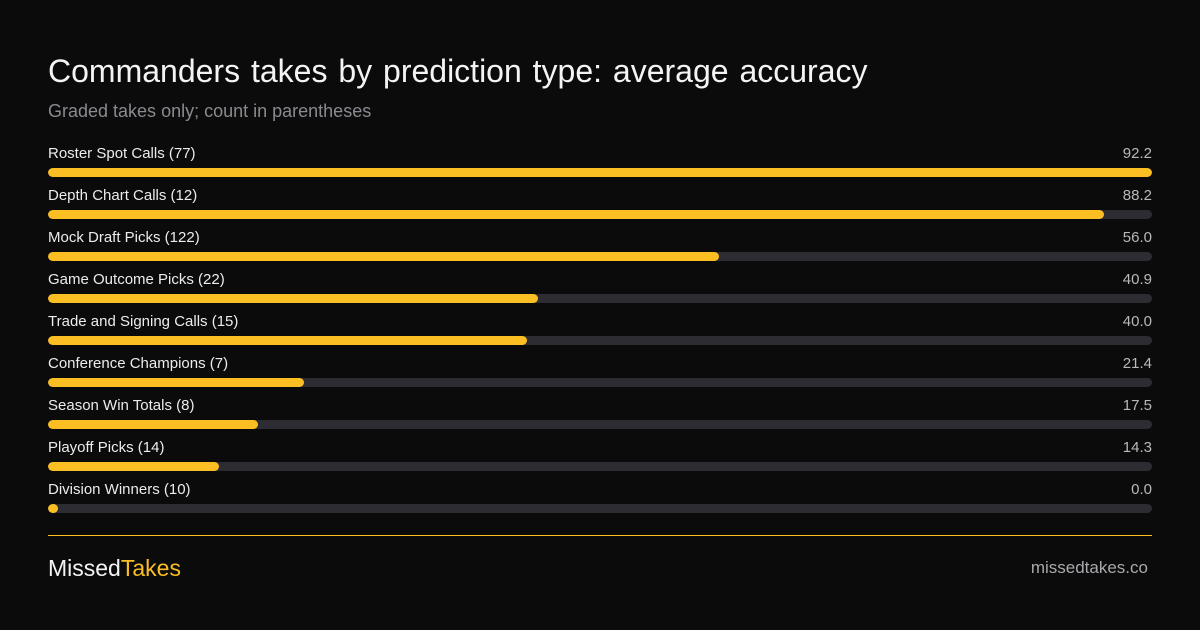  I want to click on bar-label: Trade and Signing Calls (15), so click(143, 321).